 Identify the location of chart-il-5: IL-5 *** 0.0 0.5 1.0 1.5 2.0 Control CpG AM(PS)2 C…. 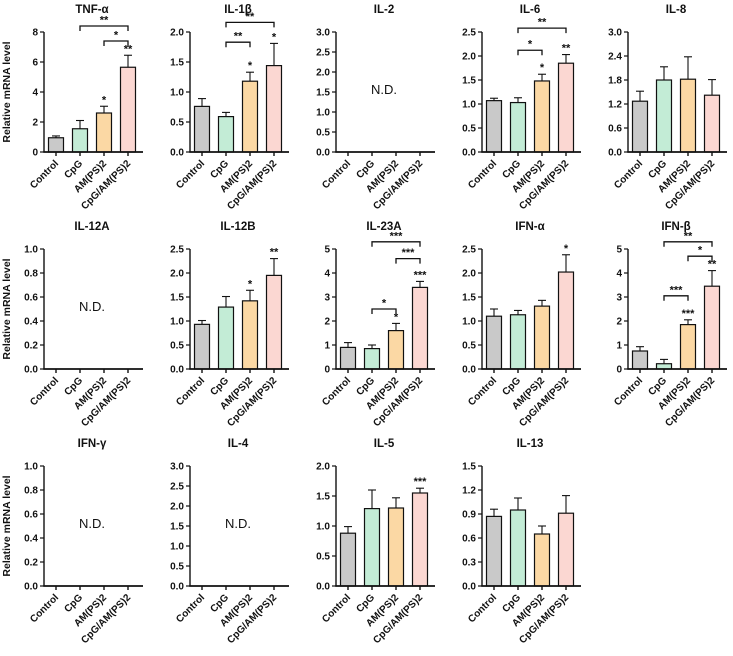
(365, 542).